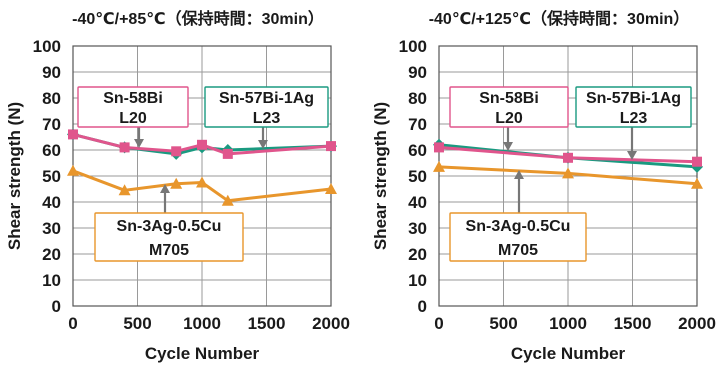 This screenshot has width=718, height=365. What do you see at coordinates (198, 18) in the screenshot?
I see `chart-title: -40℃/+85℃（保持時間：30min）` at bounding box center [198, 18].